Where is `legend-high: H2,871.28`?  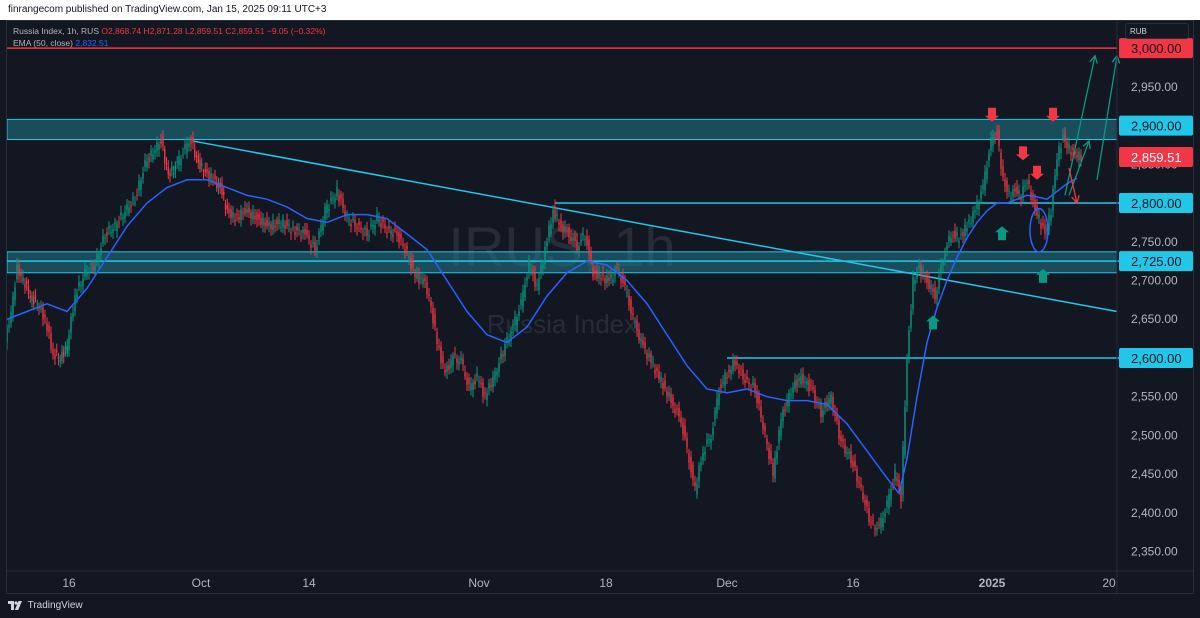 legend-high: H2,871.28 is located at coordinates (163, 31).